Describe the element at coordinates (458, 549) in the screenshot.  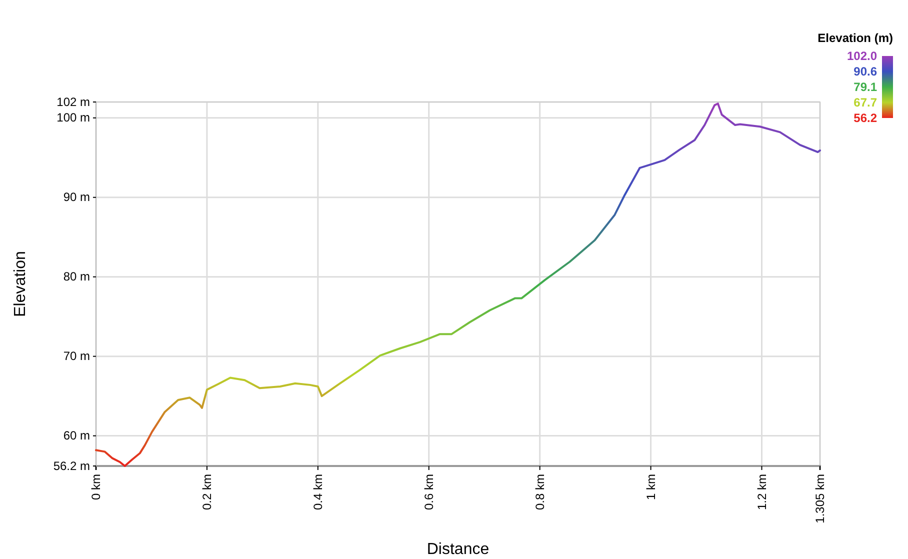
I see `x-axis-title: Distance` at that location.